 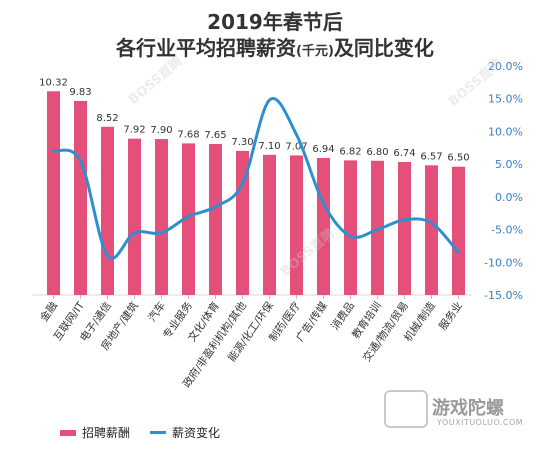 What do you see at coordinates (431, 156) in the screenshot?
I see `bar-value-label-14: 6.57` at bounding box center [431, 156].